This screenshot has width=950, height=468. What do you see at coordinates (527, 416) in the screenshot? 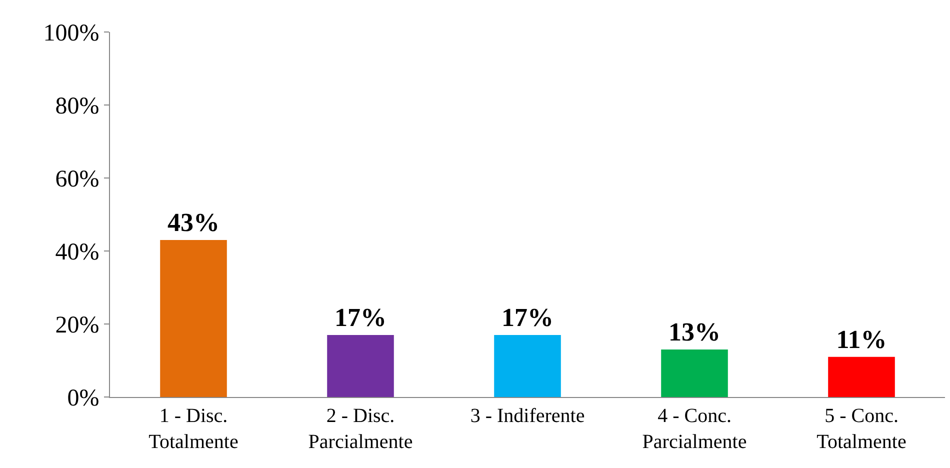
I see `x-tick-label: 3 - Indiferente` at bounding box center [527, 416].